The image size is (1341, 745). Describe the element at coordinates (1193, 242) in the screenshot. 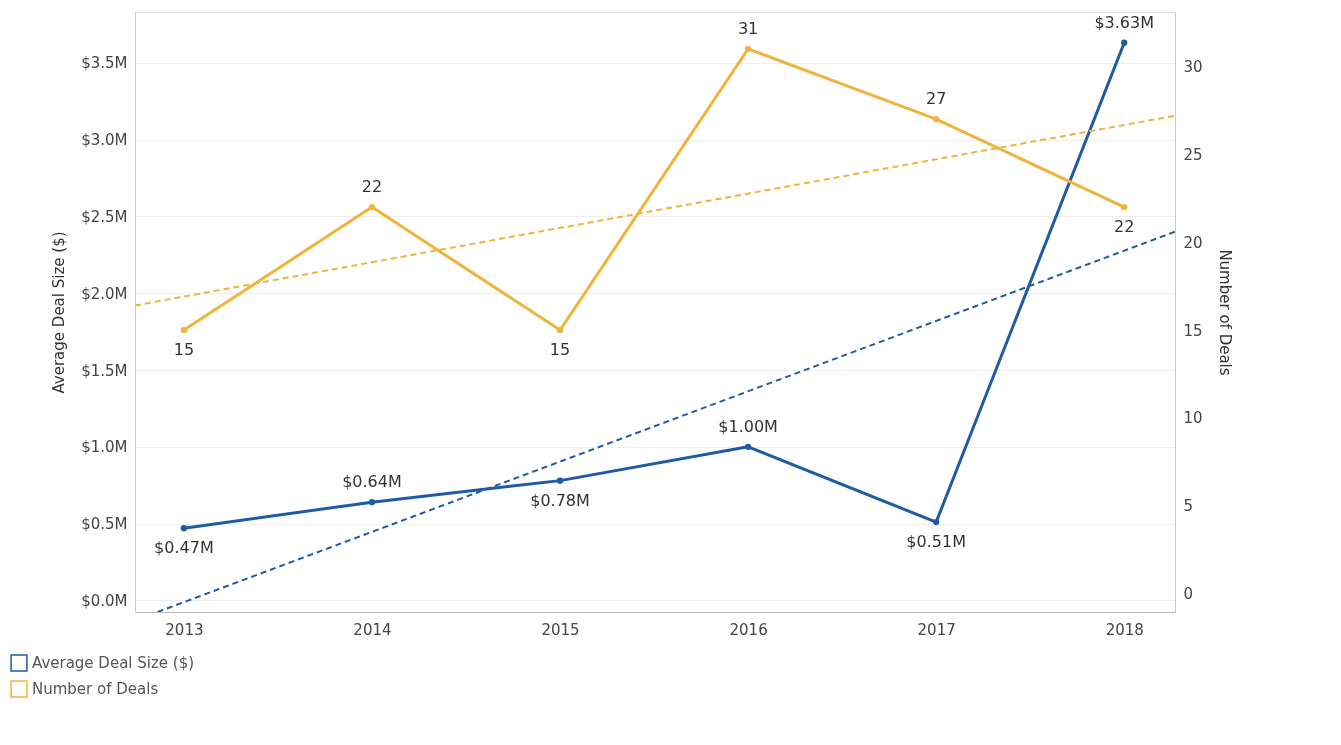

I see `y2-tick-label: 20` at that location.